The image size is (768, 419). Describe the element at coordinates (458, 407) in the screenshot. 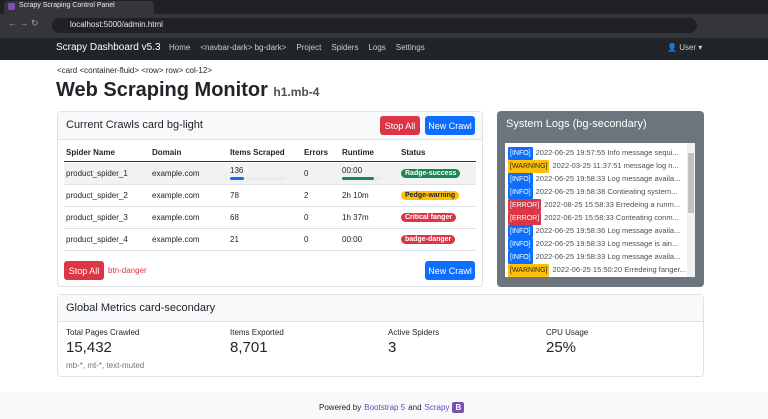

I see `footer-icon: B` at that location.